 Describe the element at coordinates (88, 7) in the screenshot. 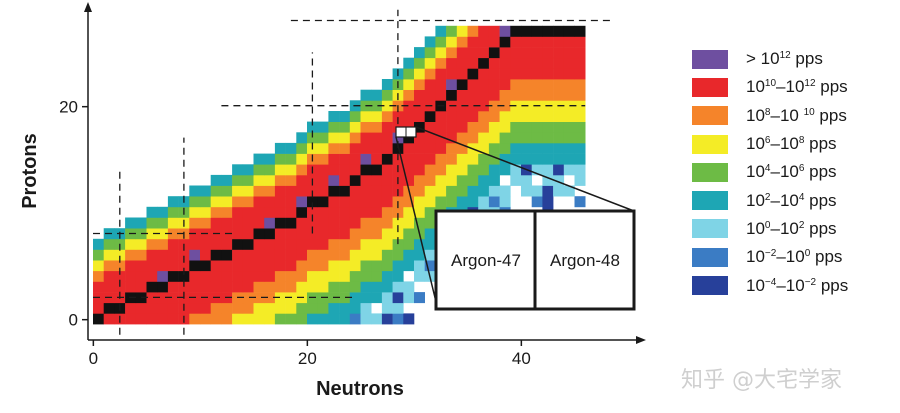

I see `y-axis-arrow` at that location.